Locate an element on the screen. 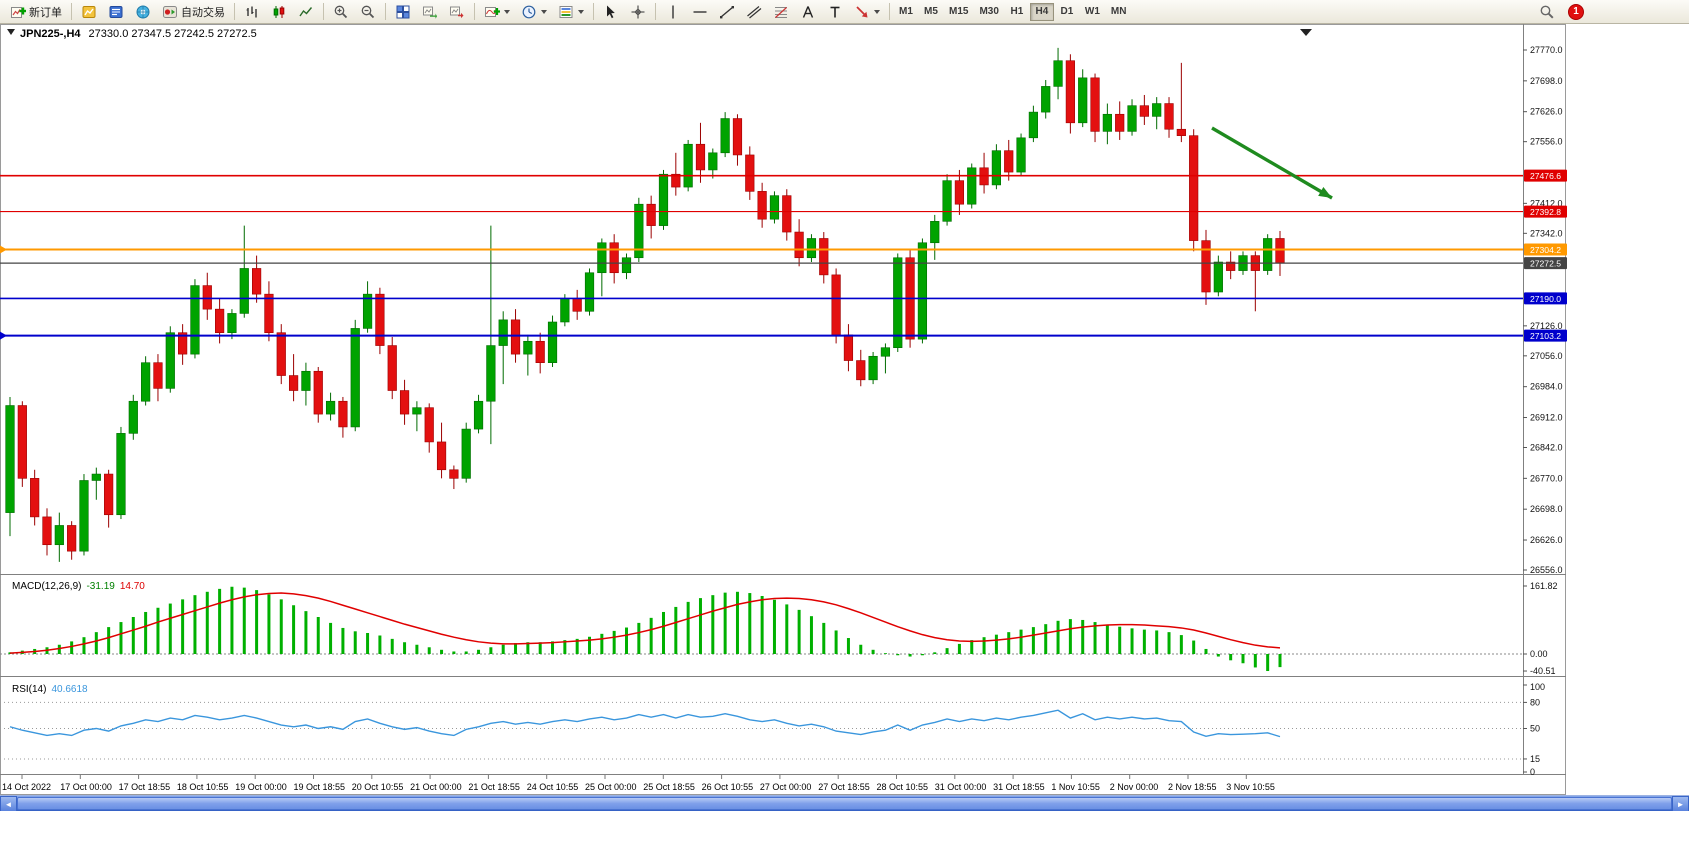  time-axis-label: 25 Oct 18:55 is located at coordinates (669, 787).